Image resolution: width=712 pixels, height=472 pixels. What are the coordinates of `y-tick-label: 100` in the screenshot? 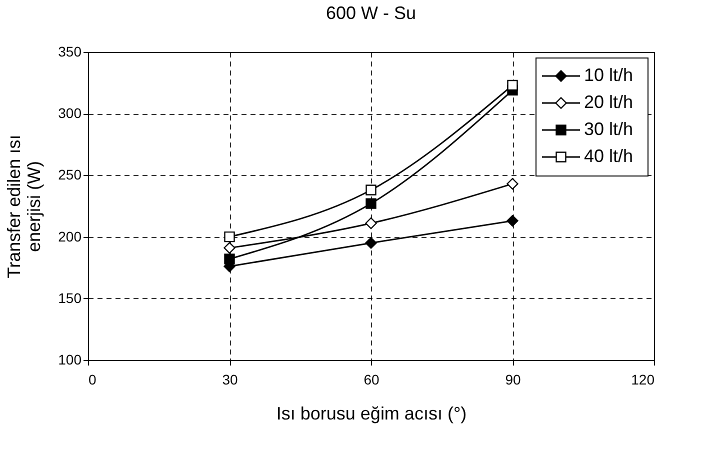 It's located at (70, 360).